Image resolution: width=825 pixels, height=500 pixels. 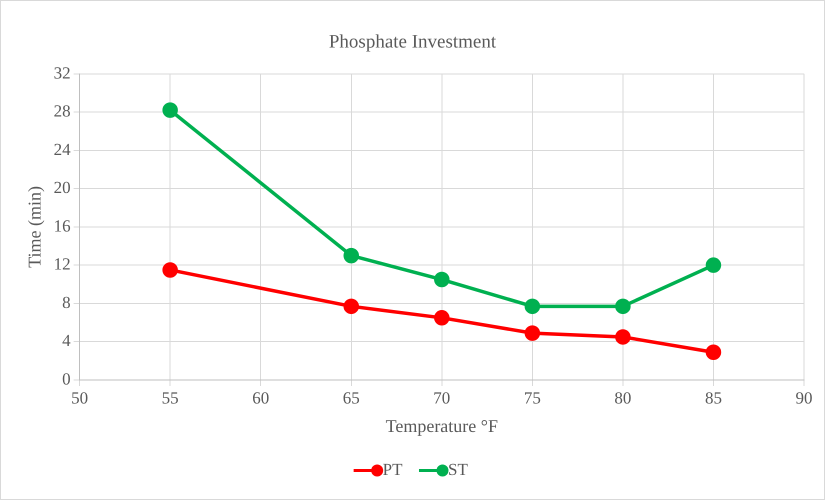 I want to click on legend-label: ST, so click(x=458, y=469).